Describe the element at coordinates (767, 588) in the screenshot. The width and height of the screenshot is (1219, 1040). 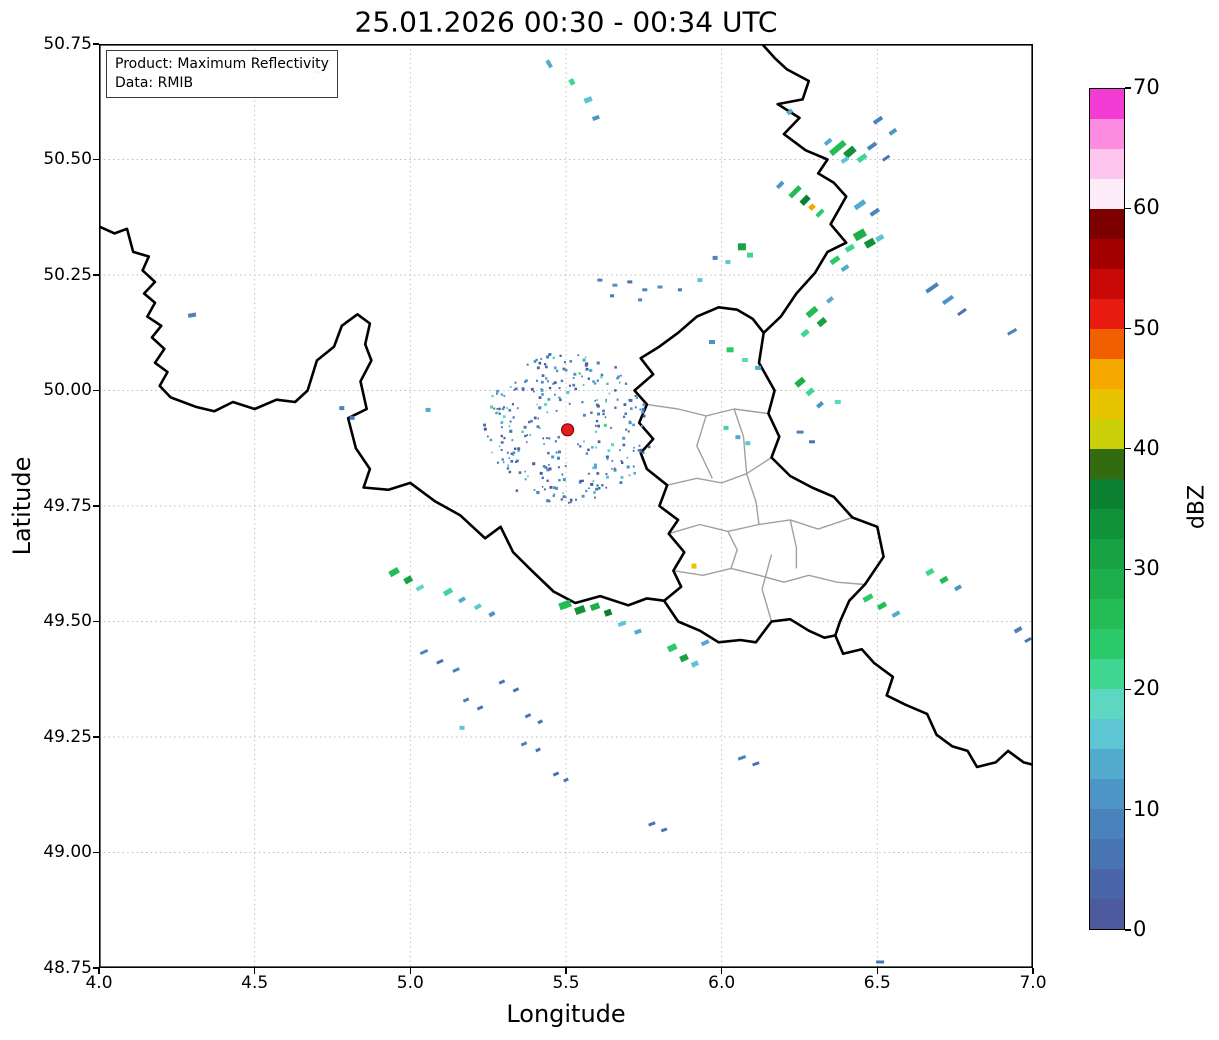
I see `district-border` at that location.